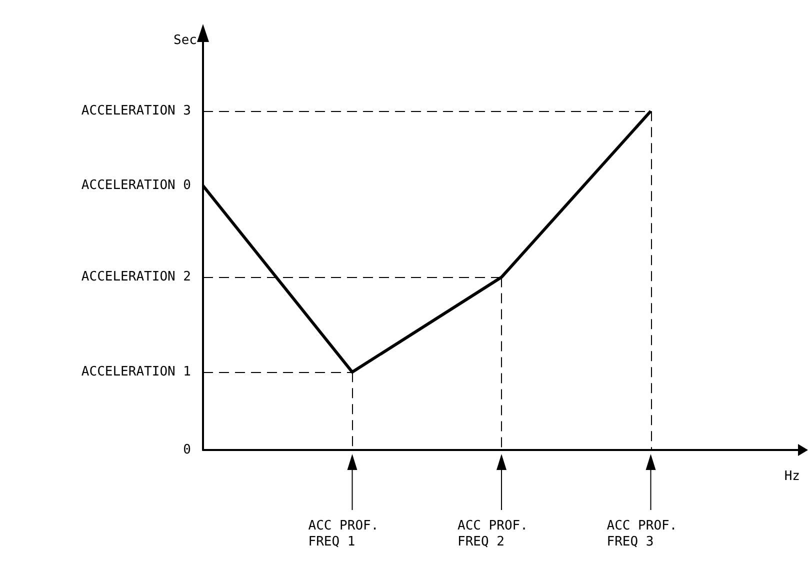  What do you see at coordinates (493, 534) in the screenshot?
I see `x-tick-label: ACC PROF. FREQ 2` at bounding box center [493, 534].